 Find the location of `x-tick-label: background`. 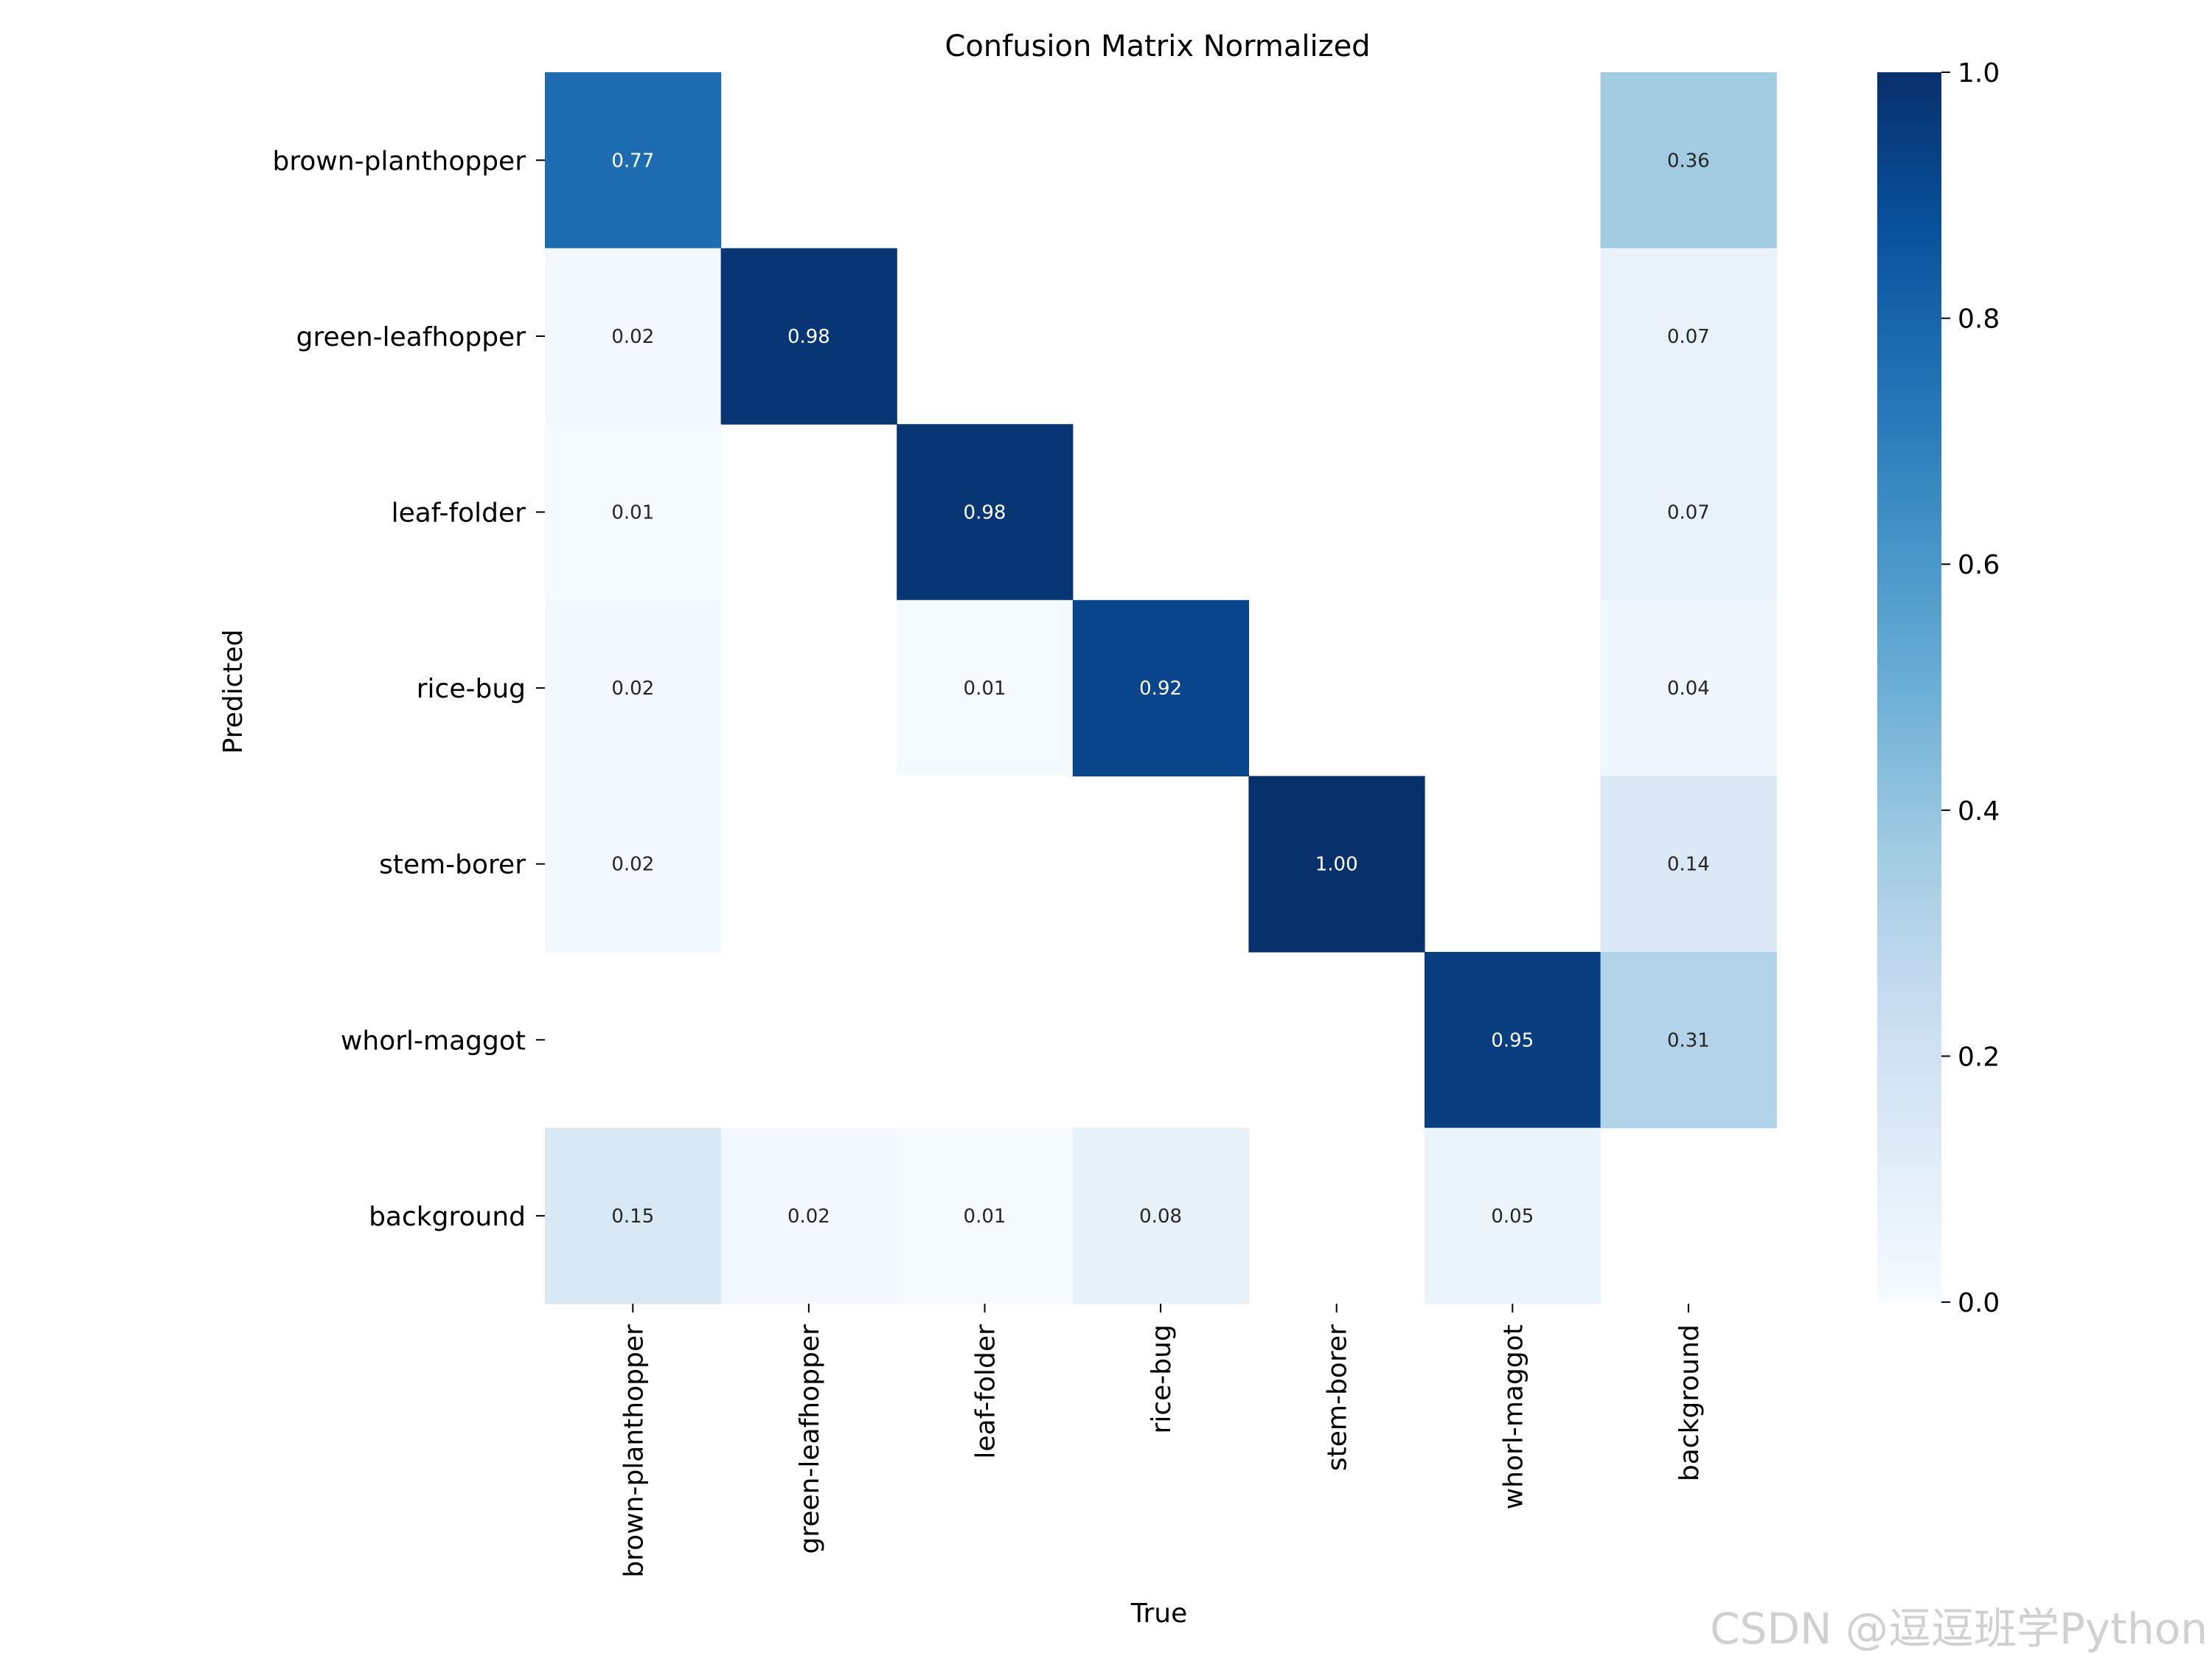

x-tick-label: background is located at coordinates (1689, 1402).